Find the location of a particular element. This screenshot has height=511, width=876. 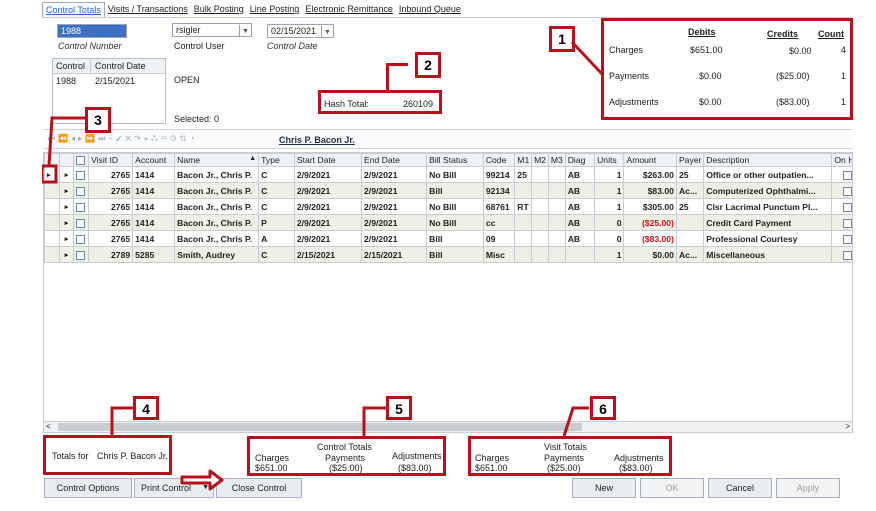

grid-header-on-hold: On Hol is located at coordinates (841, 160).